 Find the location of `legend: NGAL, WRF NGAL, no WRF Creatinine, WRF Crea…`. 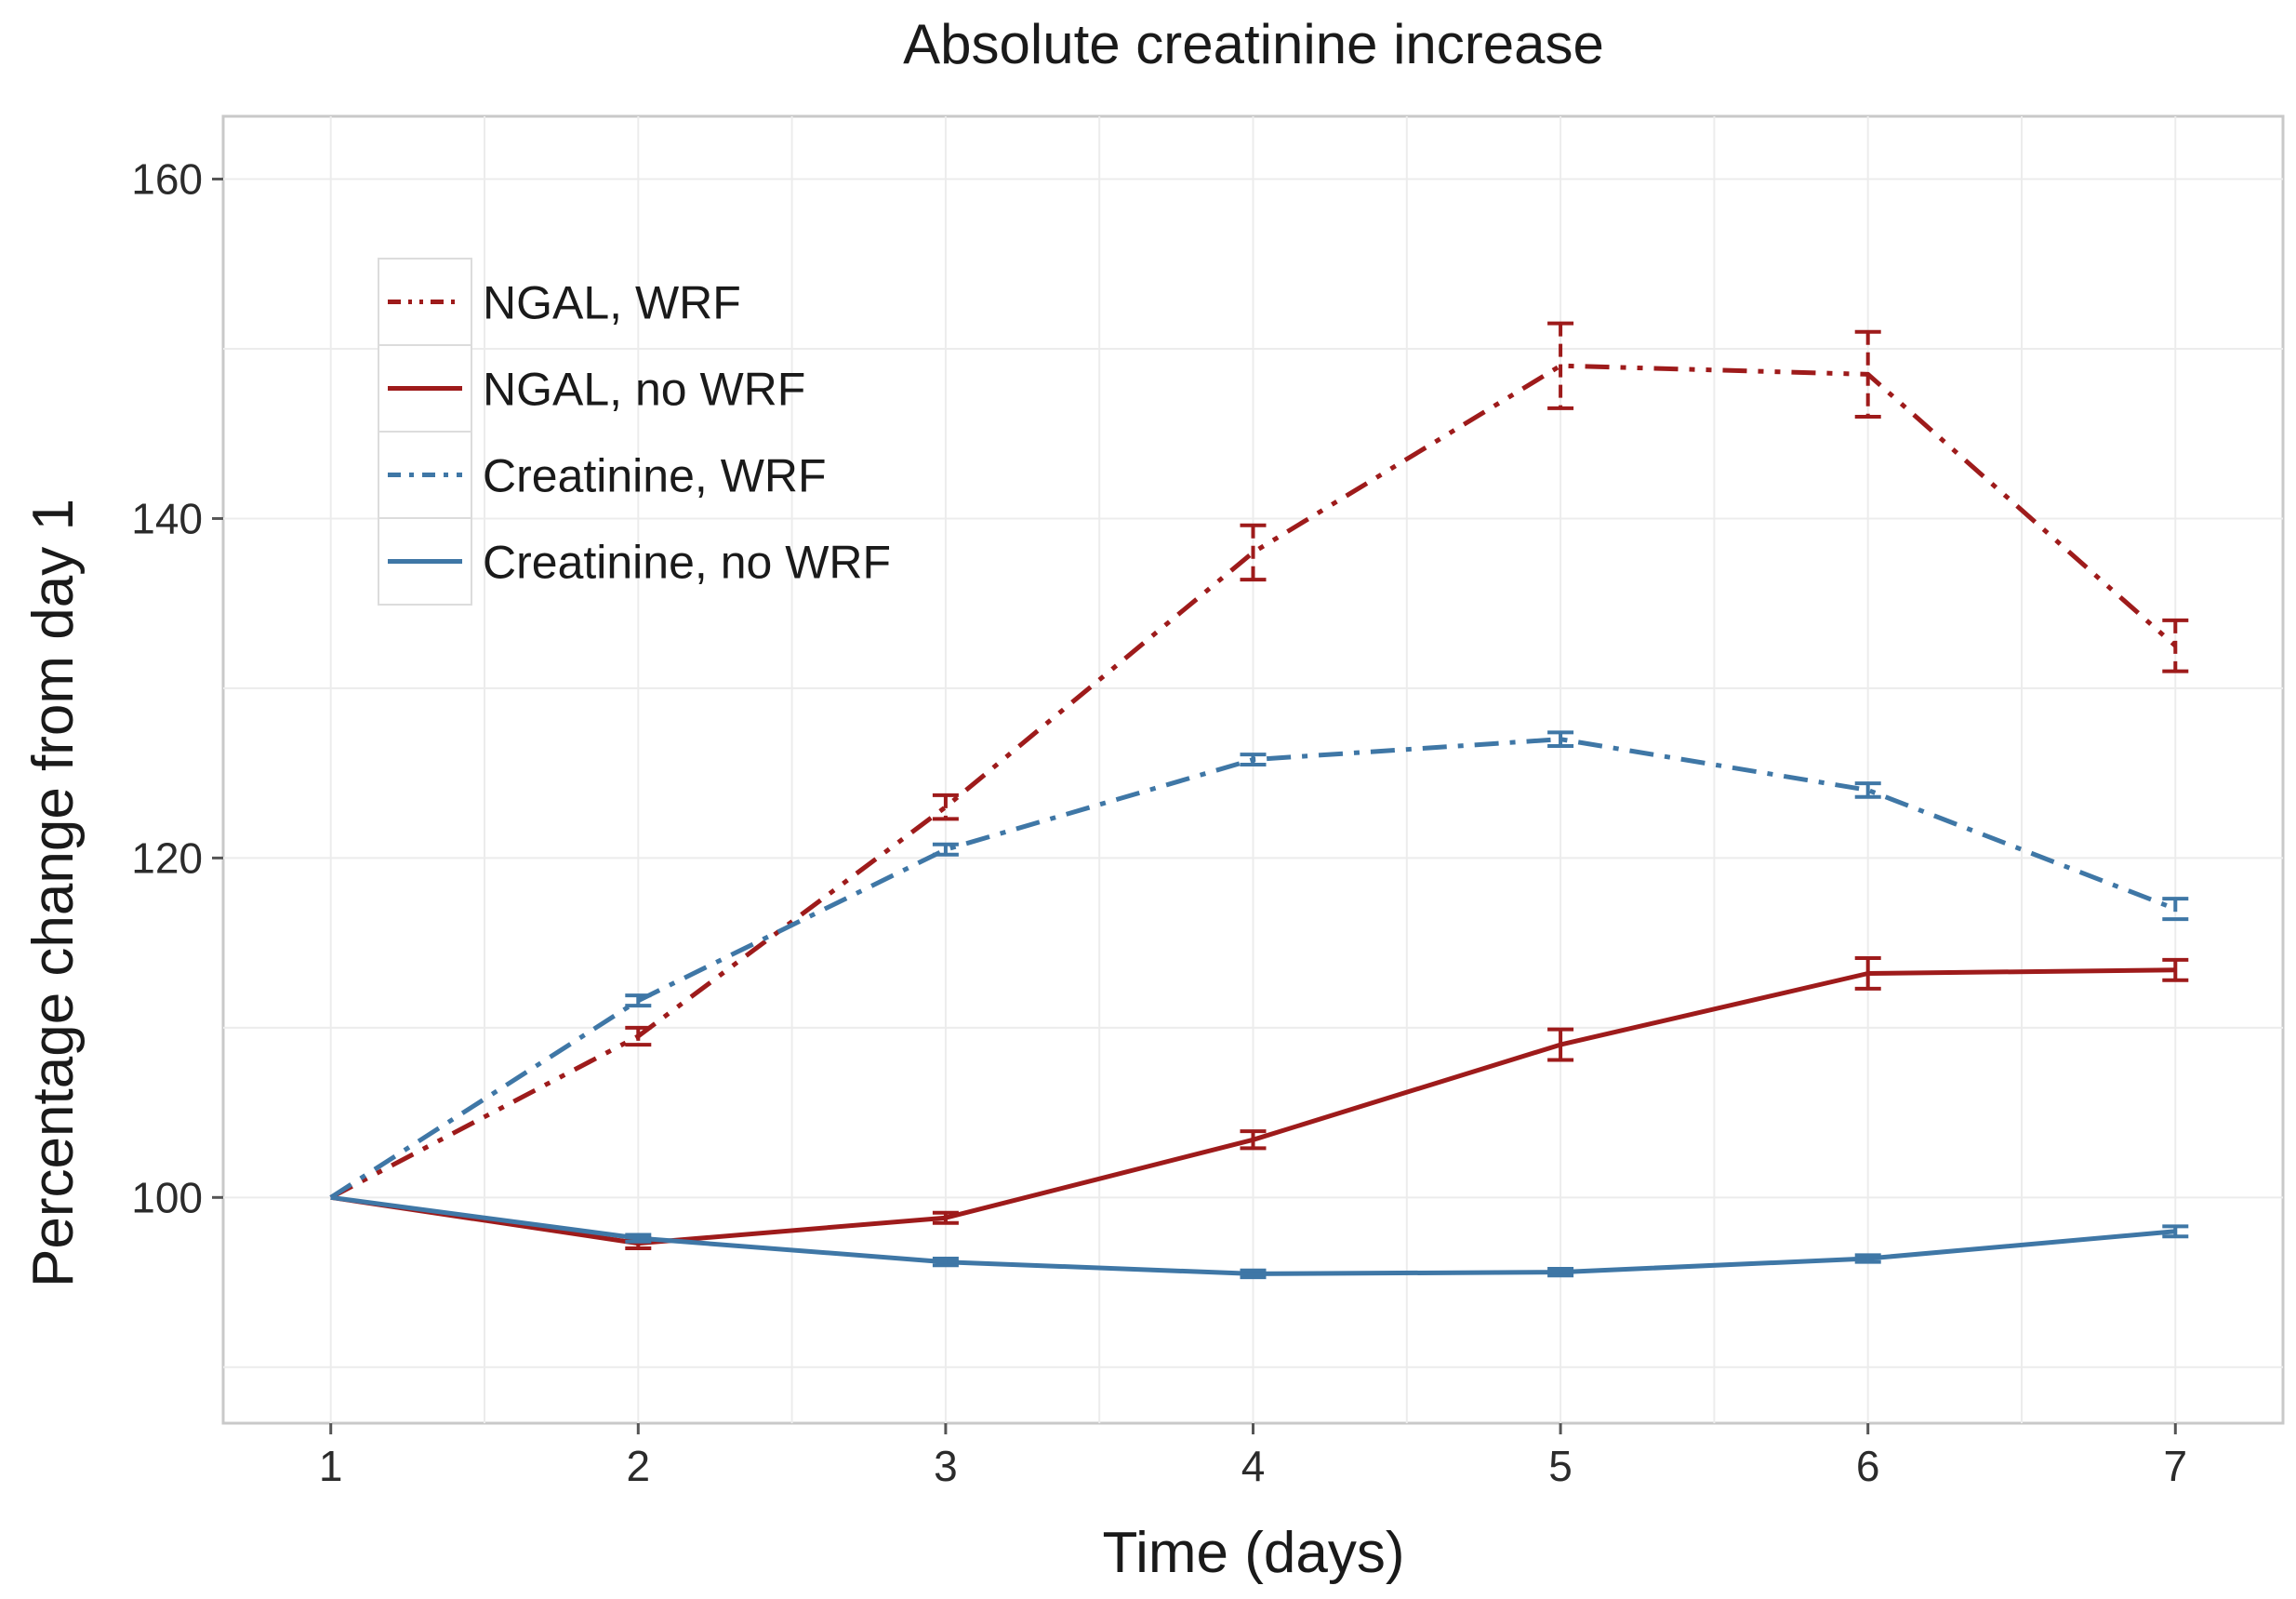

legend: NGAL, WRF NGAL, no WRF Creatinine, WRF Crea… is located at coordinates (634, 432).